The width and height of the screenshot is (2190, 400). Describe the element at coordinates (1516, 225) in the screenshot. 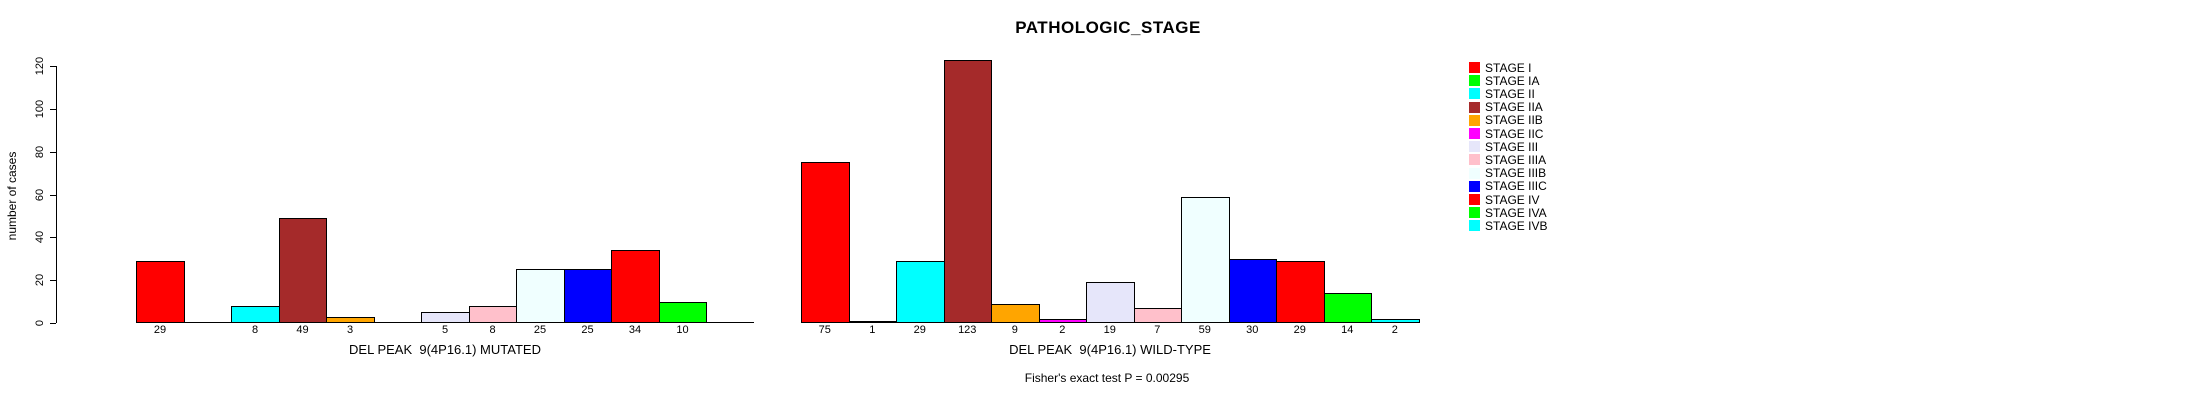

I see `legend-label: STAGE IVB` at that location.